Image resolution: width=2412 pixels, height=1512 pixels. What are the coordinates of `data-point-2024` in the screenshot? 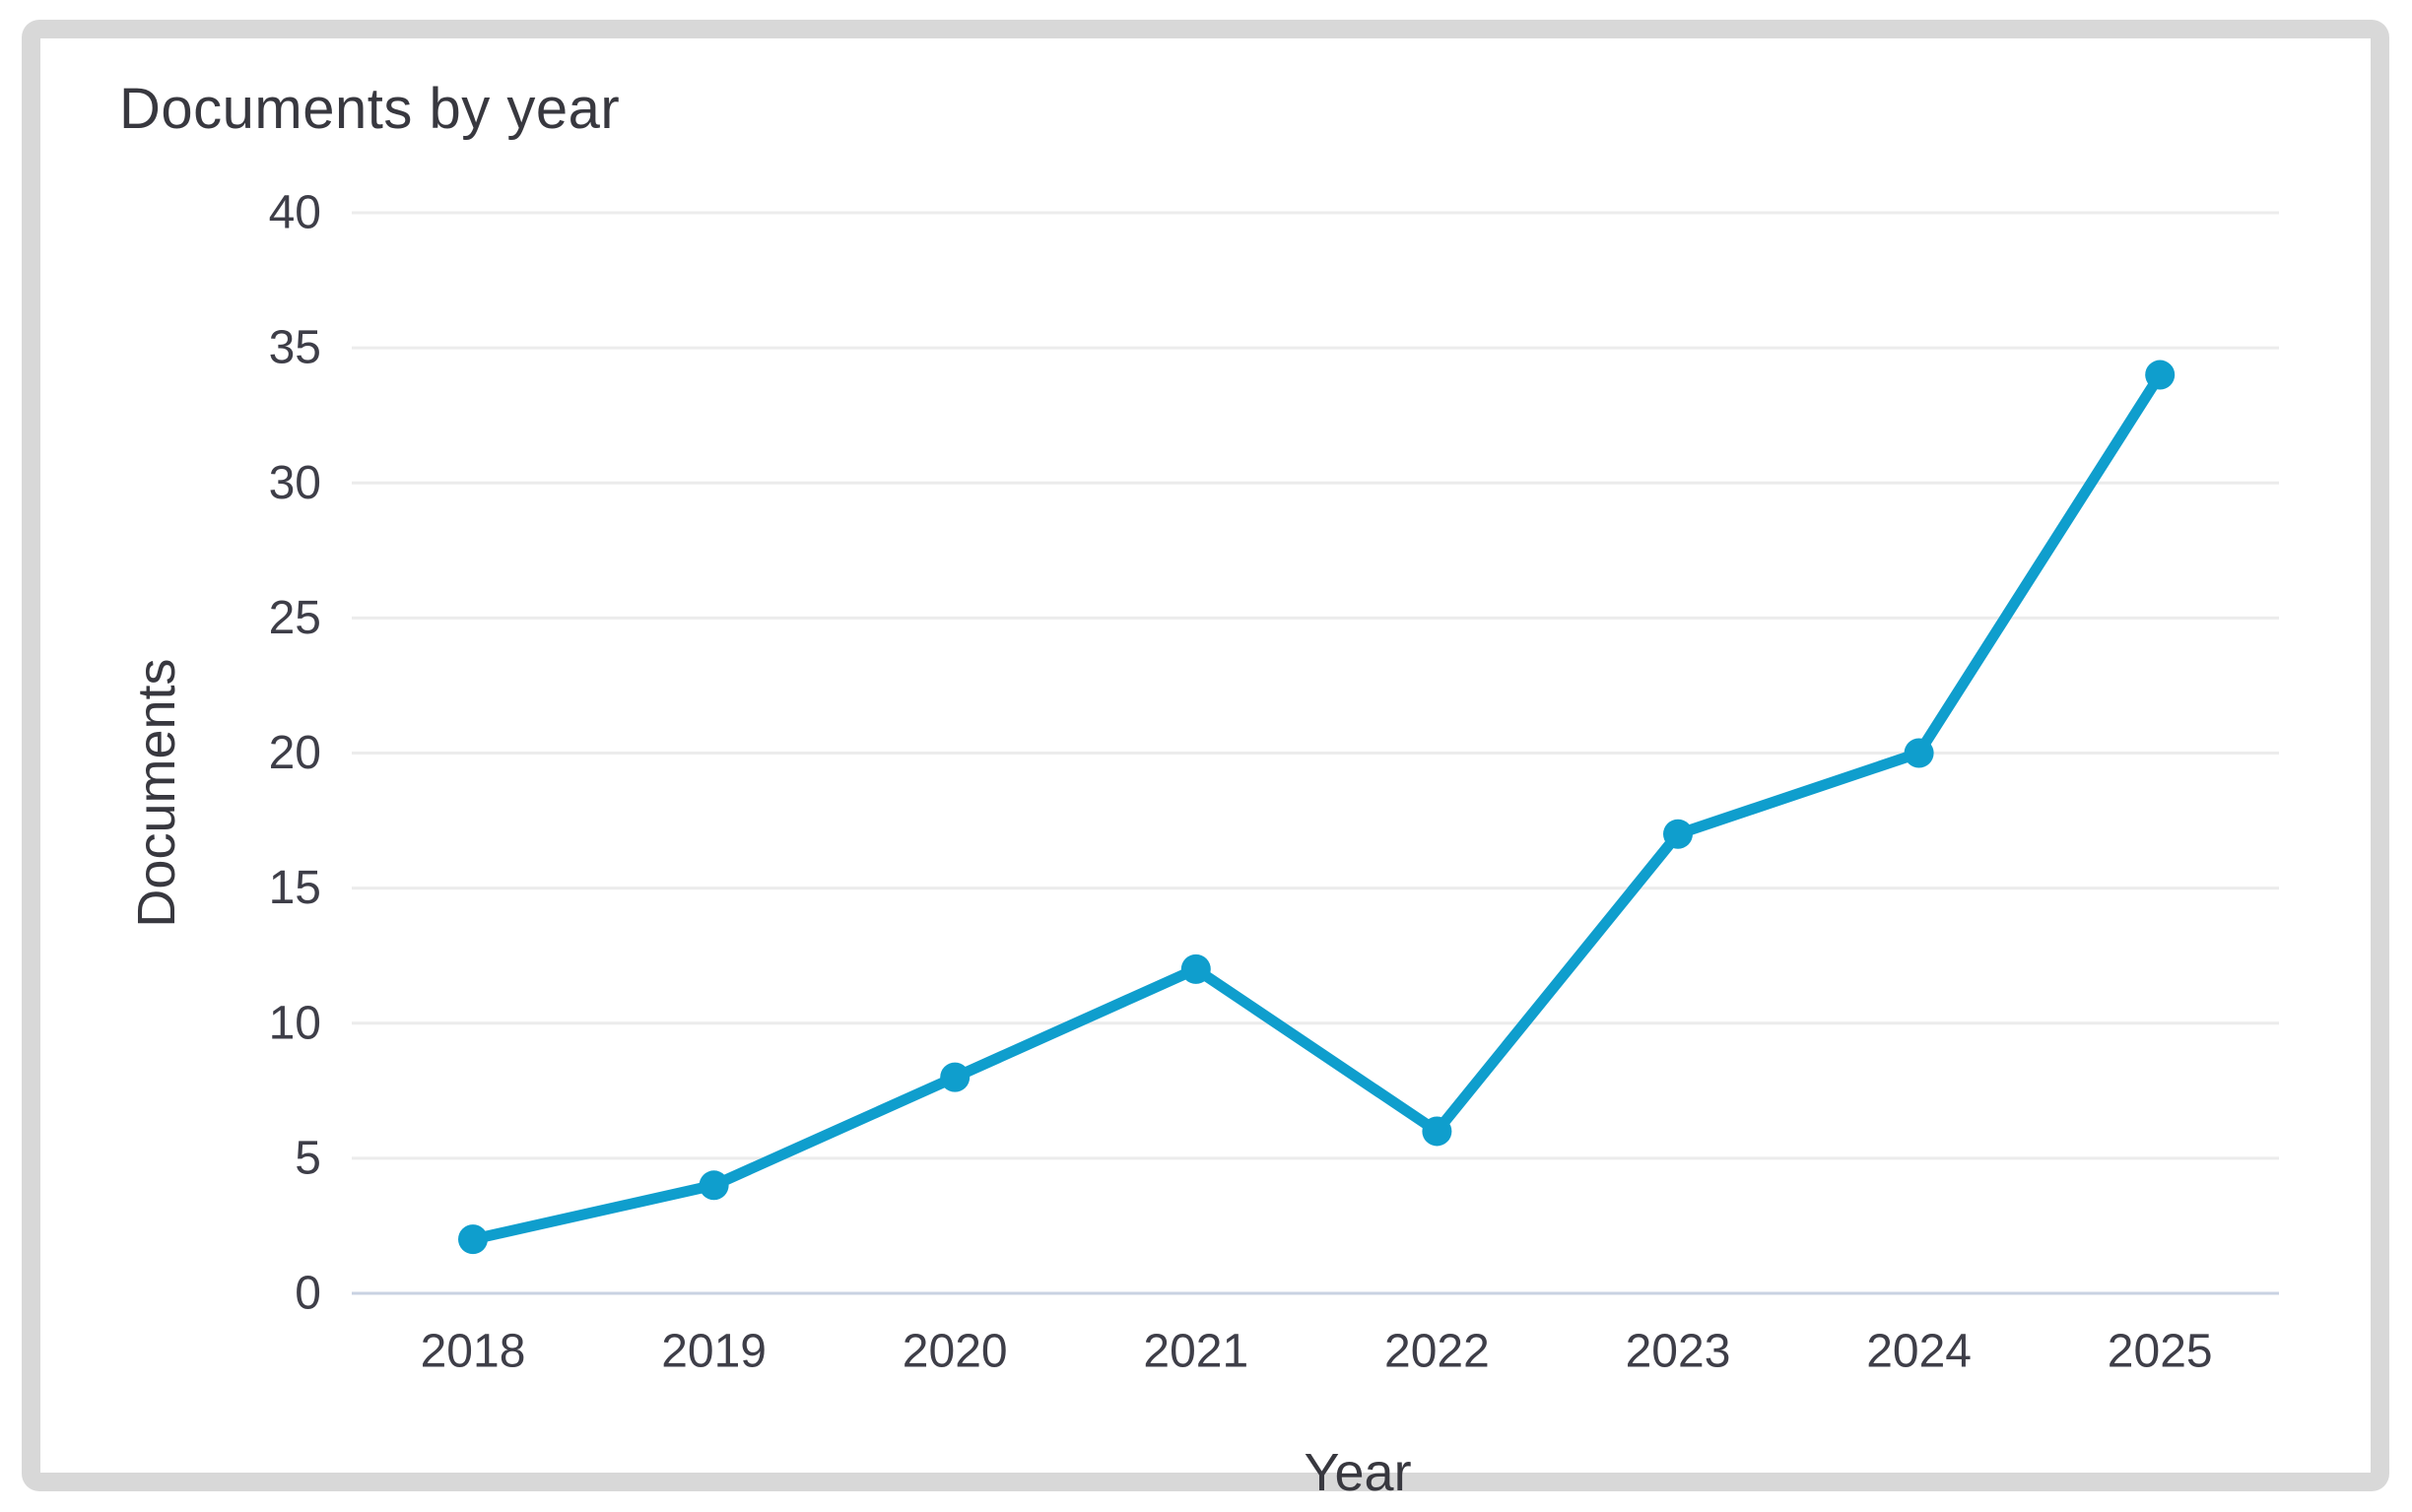 It's located at (1919, 753).